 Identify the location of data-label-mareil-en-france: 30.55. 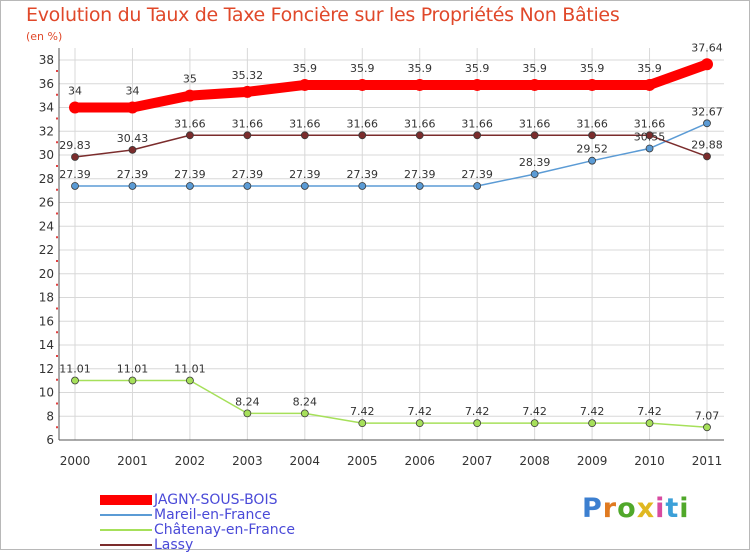
(650, 136).